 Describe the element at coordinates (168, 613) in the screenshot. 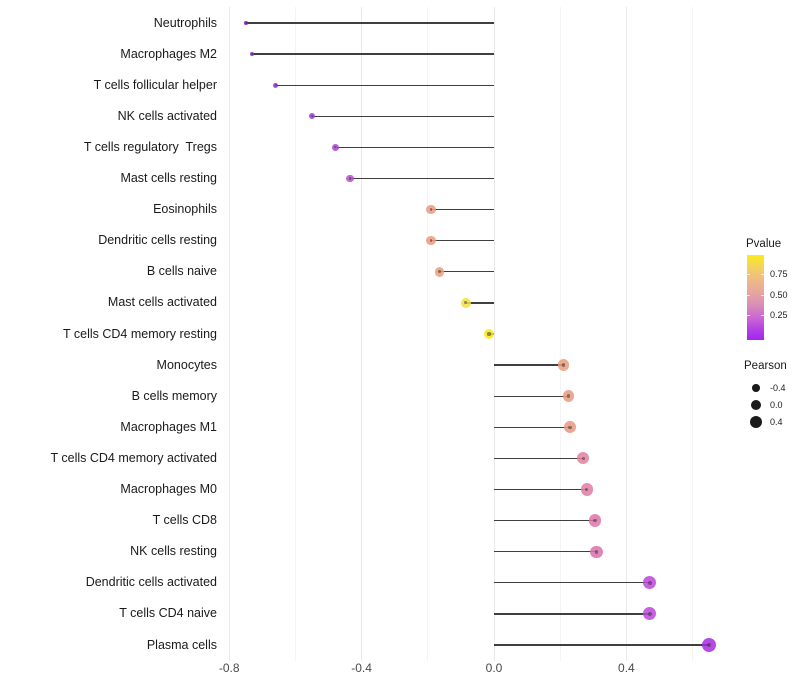

I see `category-label: T cells CD4 naive` at that location.